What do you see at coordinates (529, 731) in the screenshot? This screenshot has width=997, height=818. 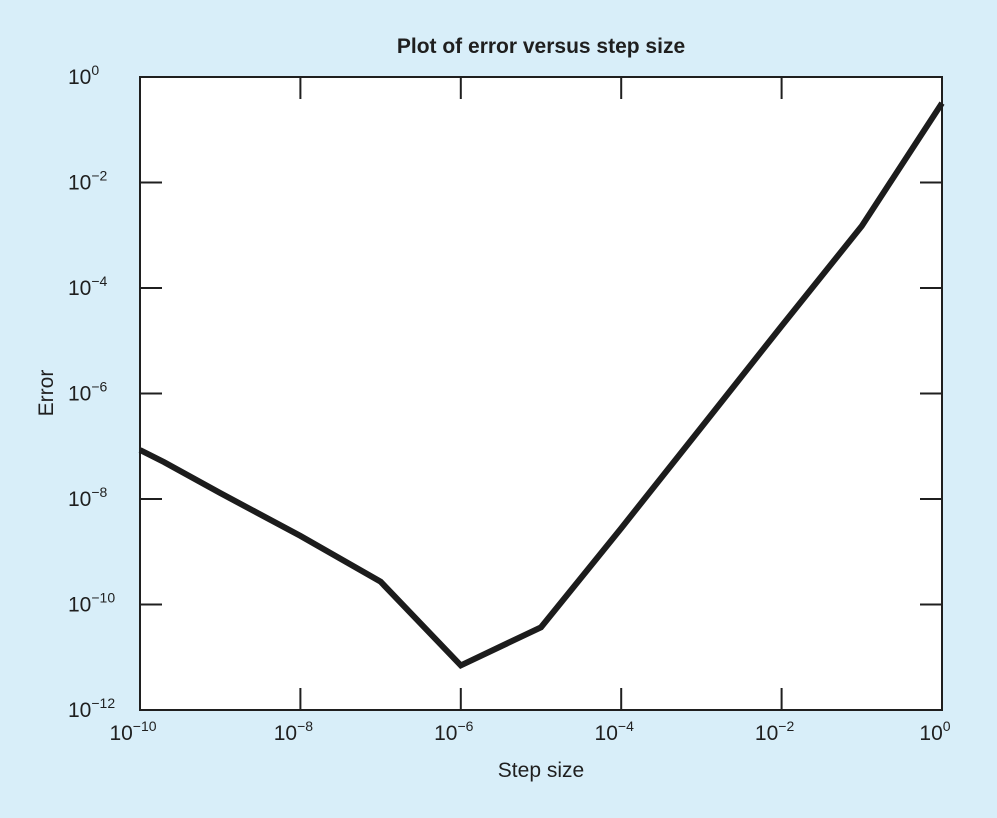 I see `x-tick-labels: 10⁻¹⁰ 10⁻⁸ 10⁻⁶ 10⁻⁴ 10⁻² 10⁰` at bounding box center [529, 731].